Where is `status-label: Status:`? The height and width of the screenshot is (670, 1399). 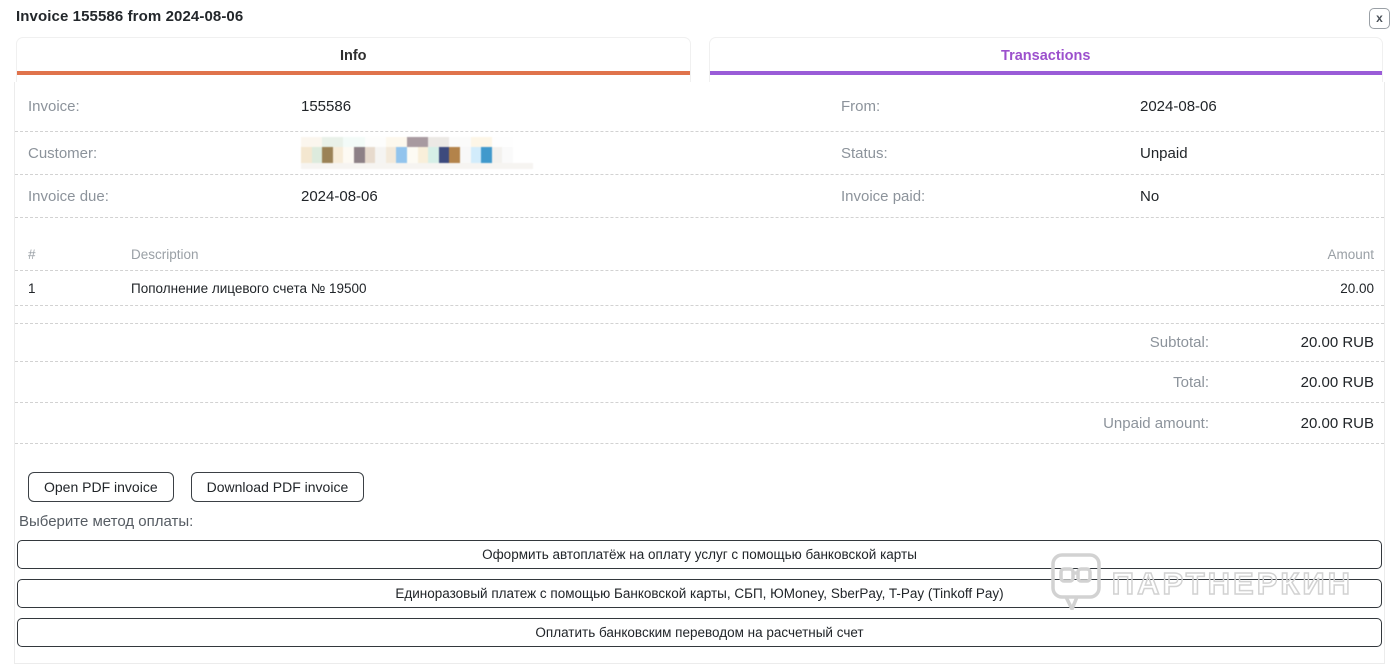
status-label: Status: is located at coordinates (864, 153).